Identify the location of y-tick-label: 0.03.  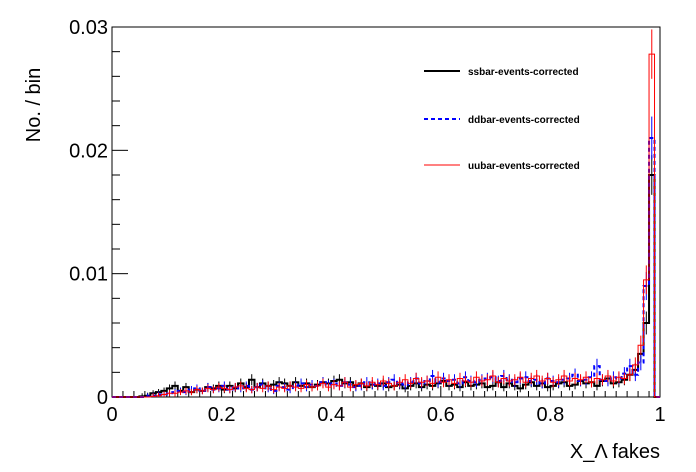
(88, 28).